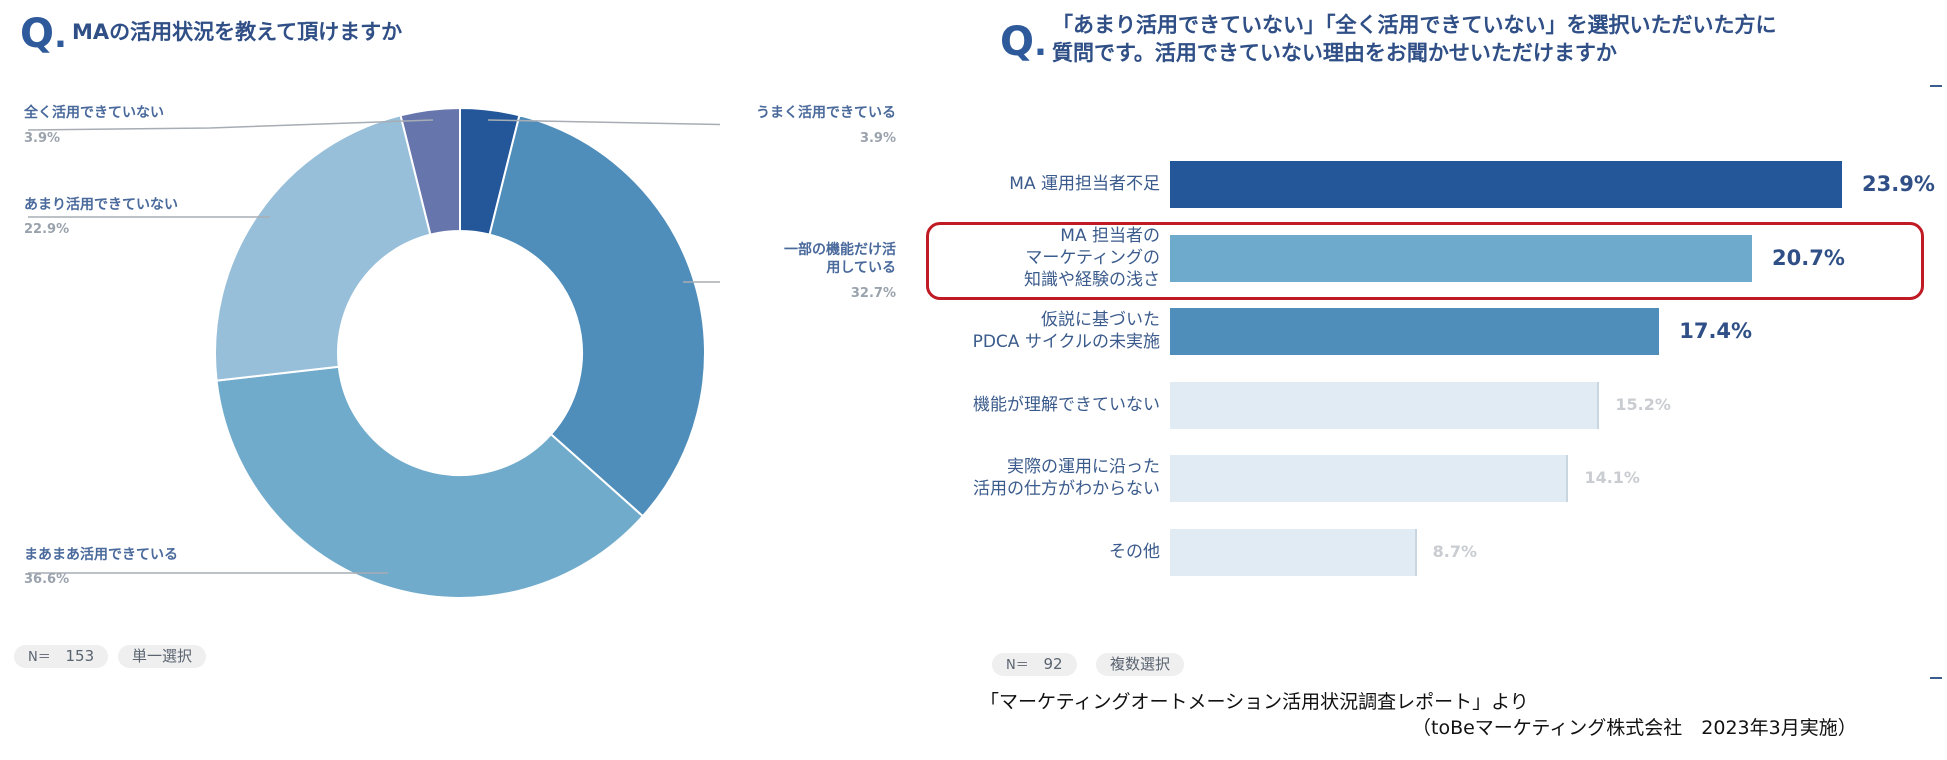  Describe the element at coordinates (1066, 405) in the screenshot. I see `bar-category-3-line-0: 機能が理解できていない` at that location.